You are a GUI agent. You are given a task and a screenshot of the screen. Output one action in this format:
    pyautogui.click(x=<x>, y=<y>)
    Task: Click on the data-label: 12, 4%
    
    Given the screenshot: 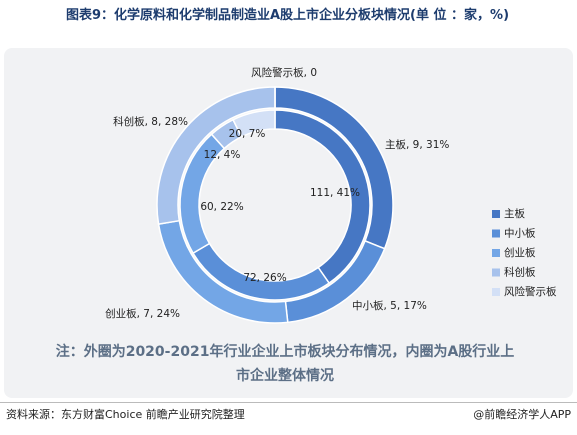 What is the action you would take?
    pyautogui.click(x=222, y=155)
    